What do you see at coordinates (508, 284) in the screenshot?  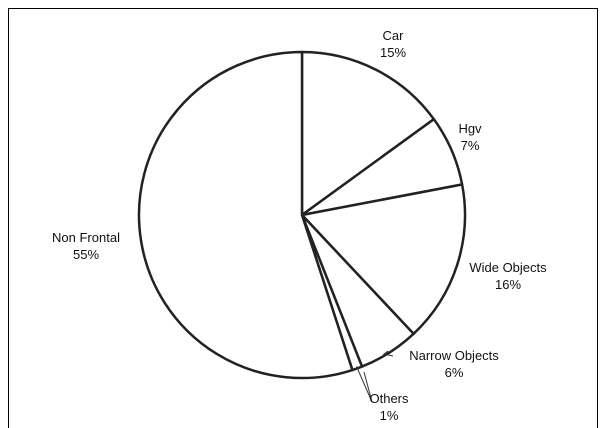 I see `slice-percent-label: 16%` at bounding box center [508, 284].